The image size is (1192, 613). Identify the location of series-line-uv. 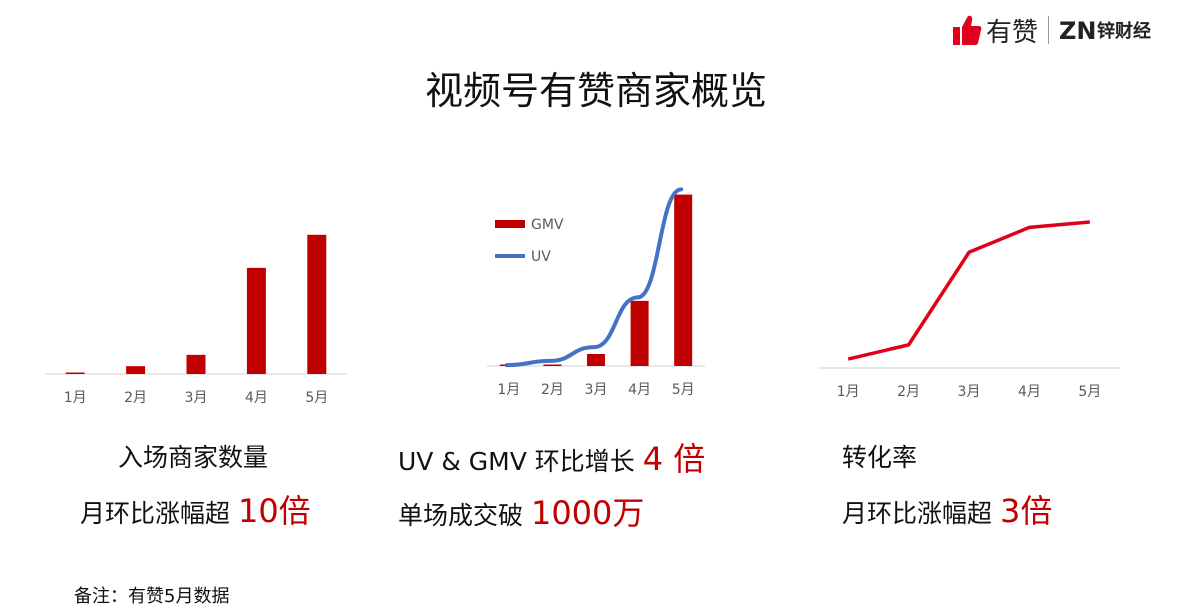
(594, 277).